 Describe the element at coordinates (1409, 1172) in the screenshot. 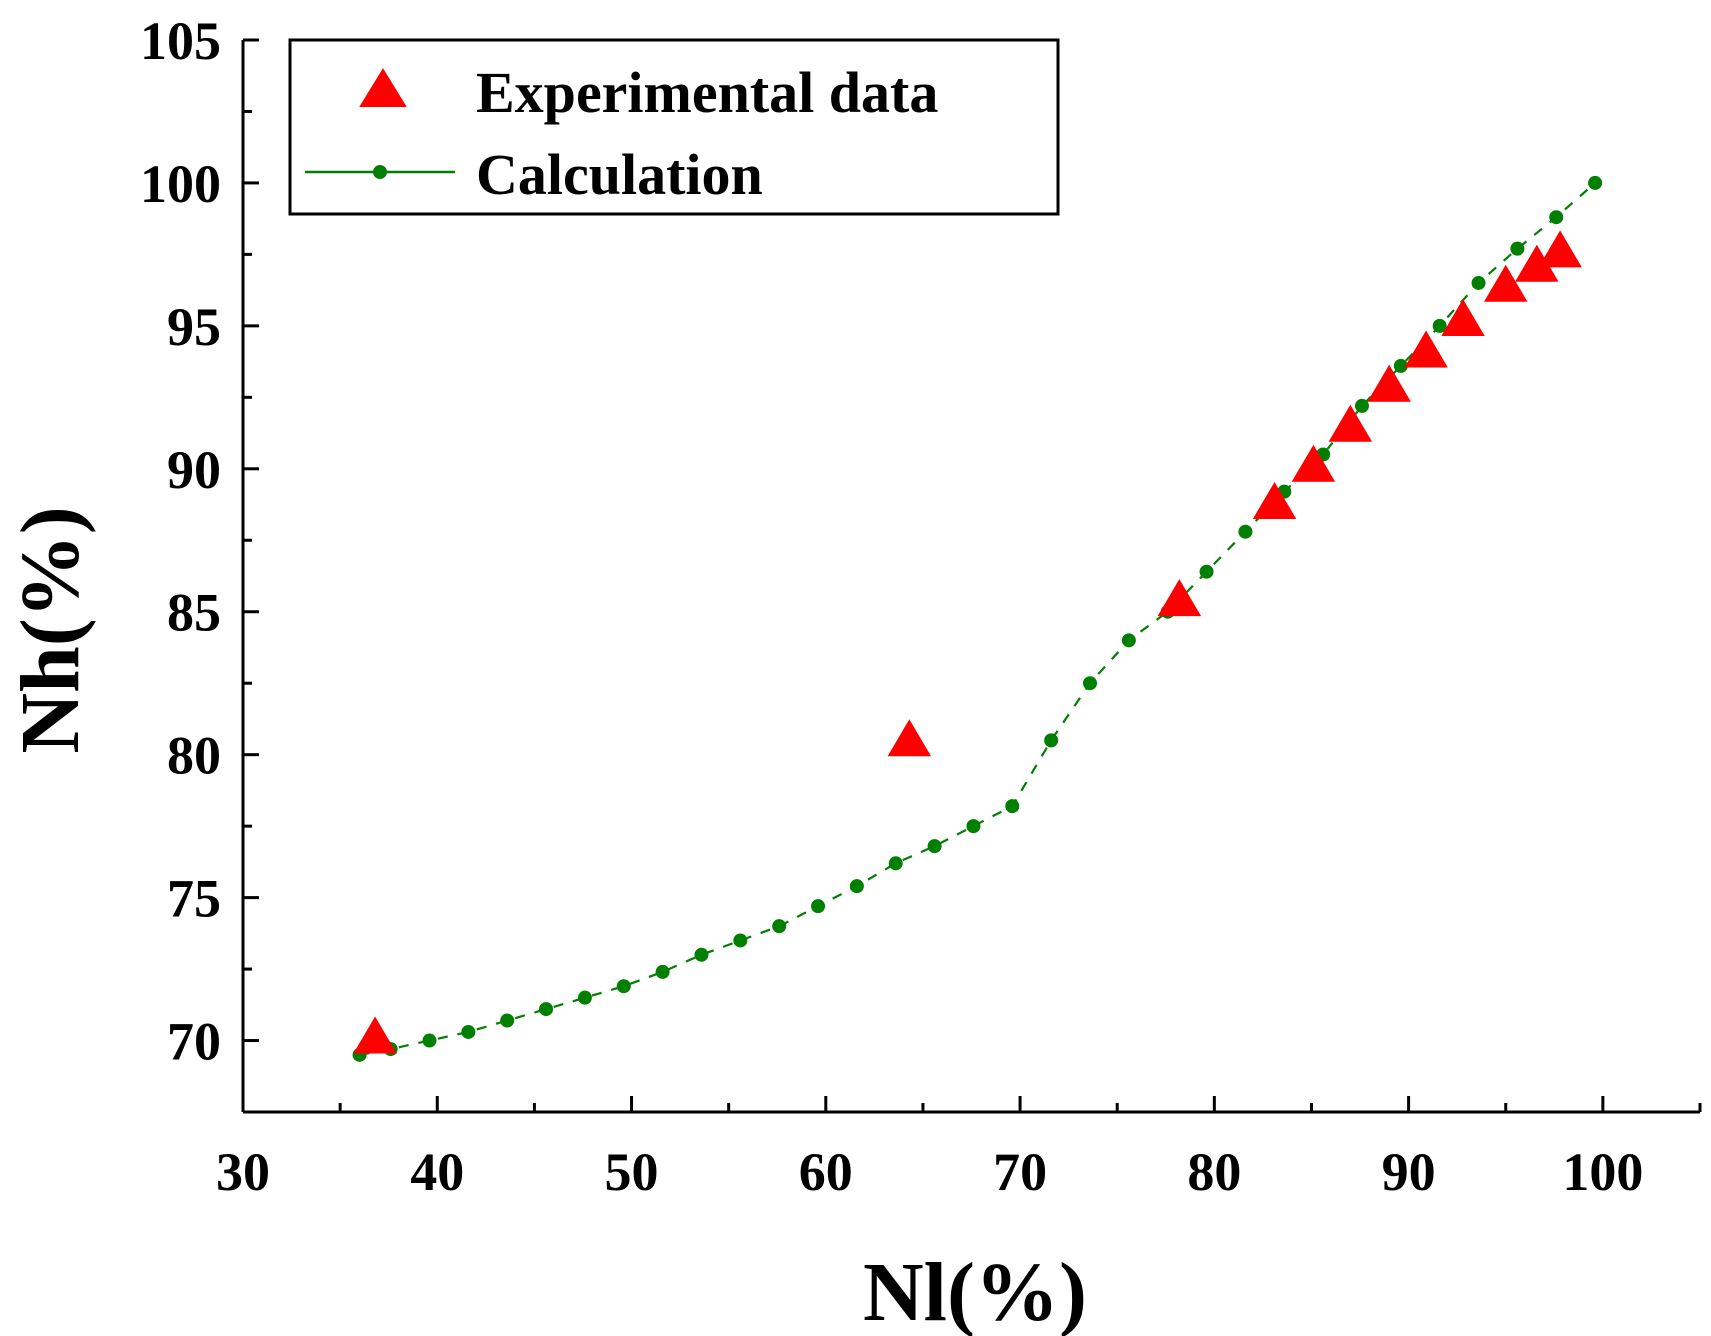

I see `x-tick-label: 90` at that location.